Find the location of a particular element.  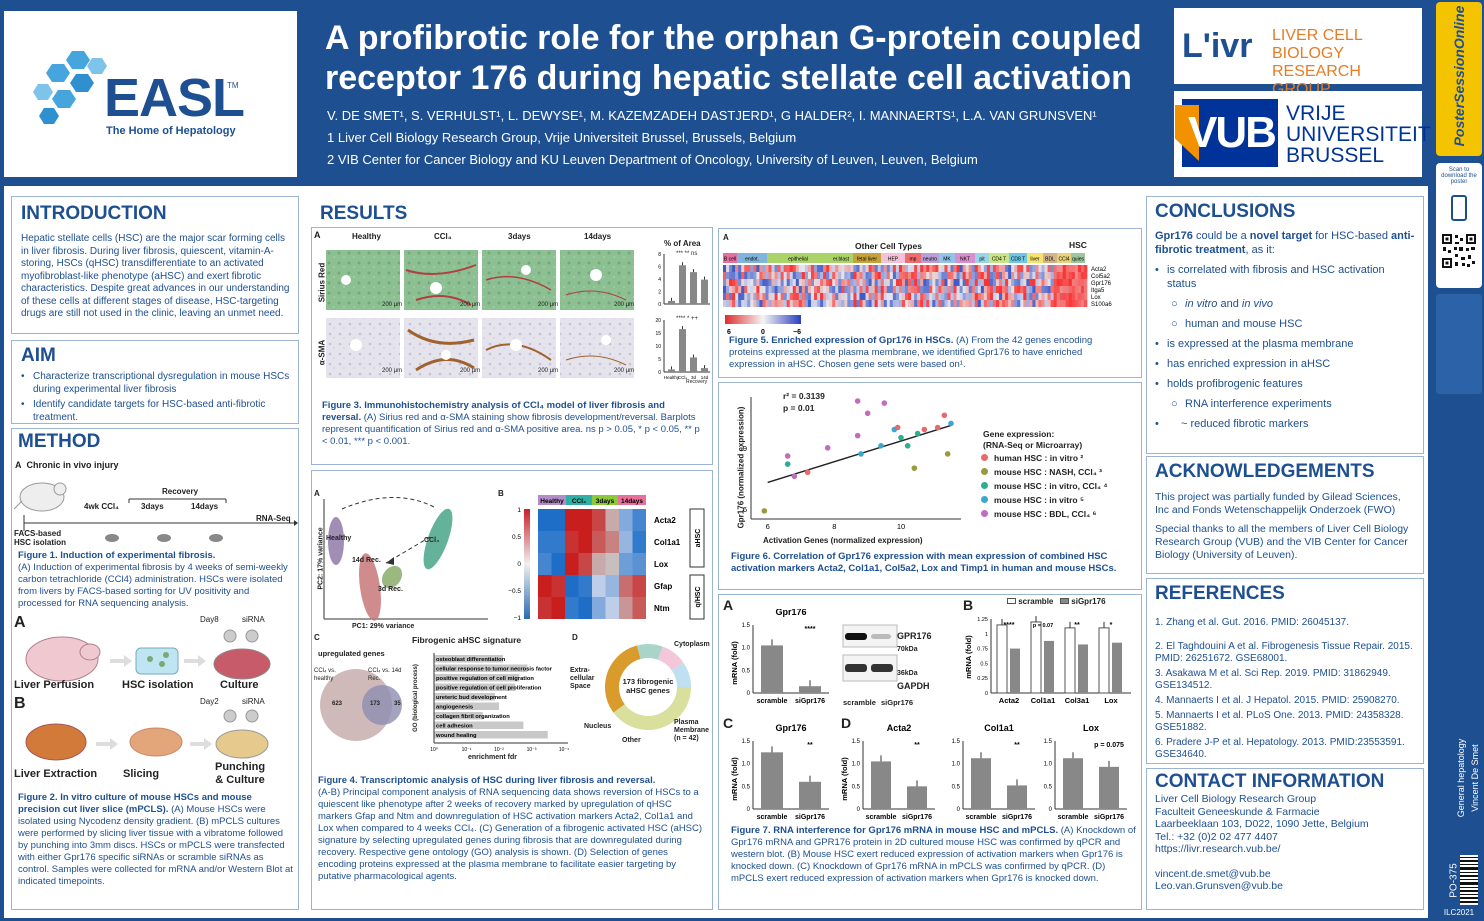

hsc-iso-label: HSC isolation is located at coordinates (158, 685).